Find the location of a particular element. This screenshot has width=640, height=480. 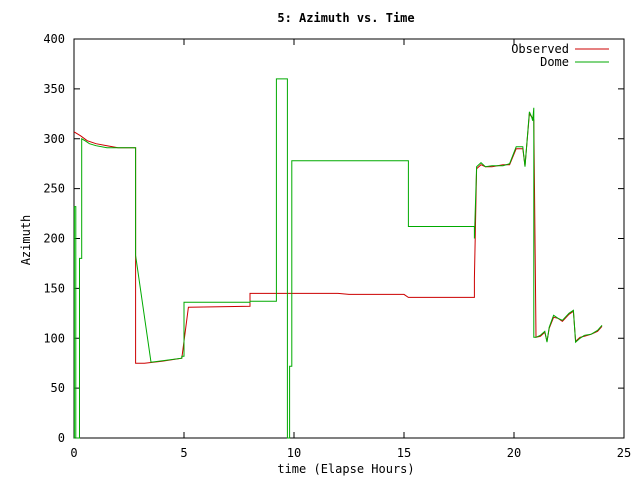

x-tick-label: 10 is located at coordinates (294, 453).